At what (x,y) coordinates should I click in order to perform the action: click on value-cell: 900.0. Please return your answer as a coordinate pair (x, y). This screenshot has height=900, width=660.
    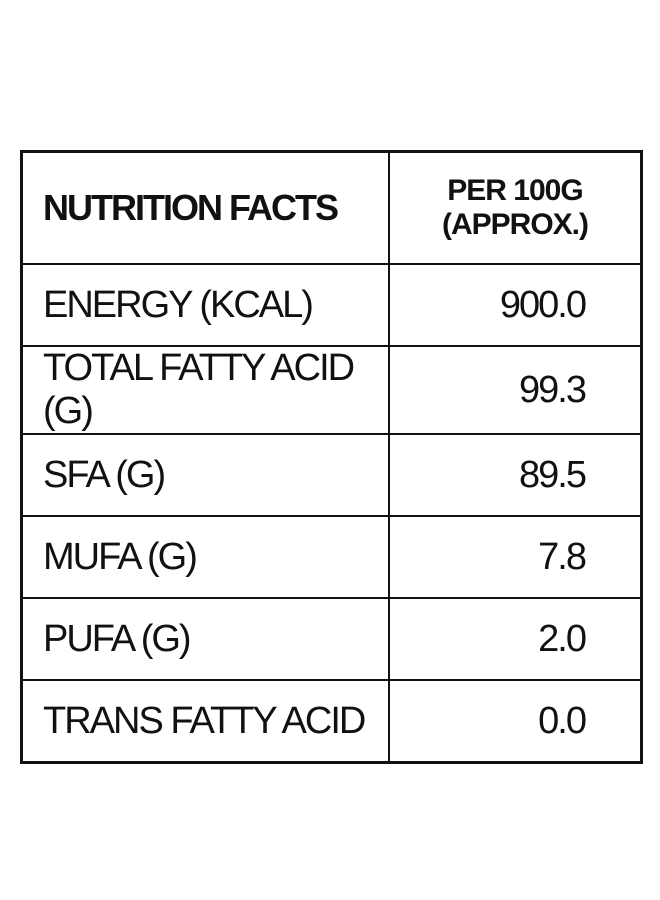
    Looking at the image, I should click on (515, 305).